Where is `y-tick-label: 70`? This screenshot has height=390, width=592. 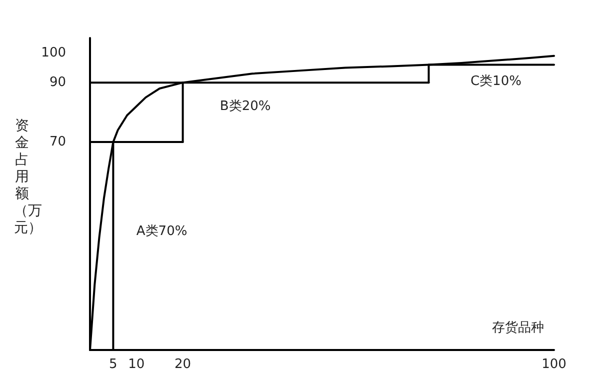
y-tick-label: 70 is located at coordinates (57, 142).